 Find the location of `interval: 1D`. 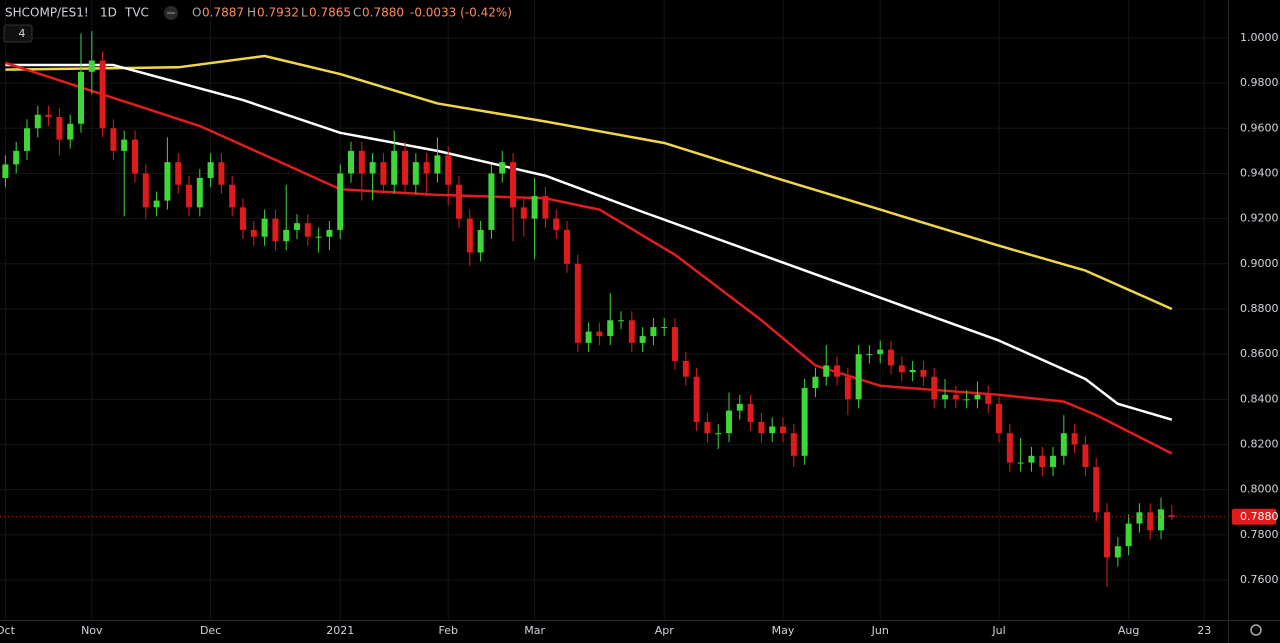

interval: 1D is located at coordinates (108, 13).